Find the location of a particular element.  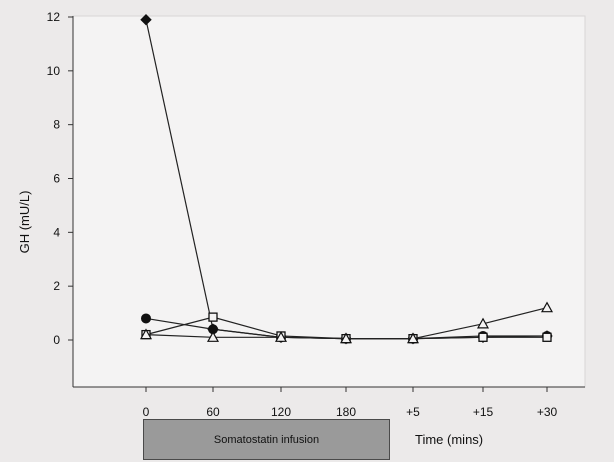

y-tick-label: 8 is located at coordinates (56, 125).